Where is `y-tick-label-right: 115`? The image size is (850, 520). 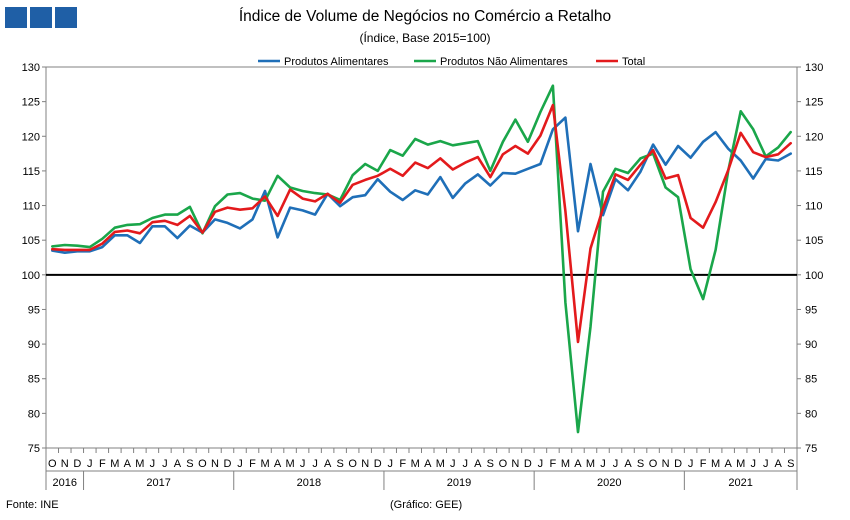
y-tick-label-right: 115 is located at coordinates (814, 172).